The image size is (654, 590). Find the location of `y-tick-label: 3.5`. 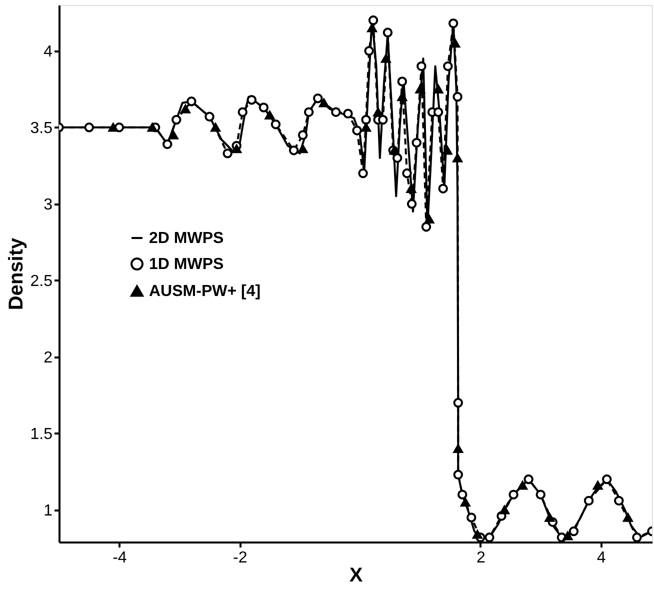

y-tick-label: 3.5 is located at coordinates (41, 128).